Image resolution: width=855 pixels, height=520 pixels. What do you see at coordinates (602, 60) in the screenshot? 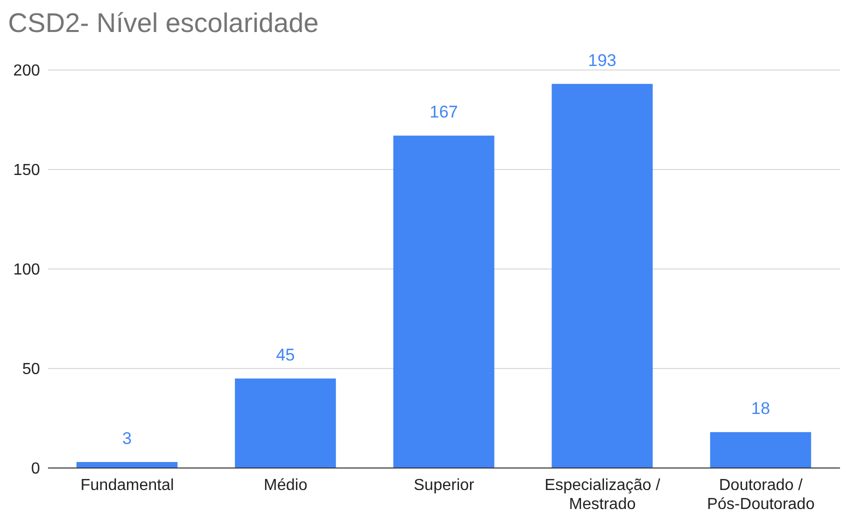
I see `data-label: 193` at bounding box center [602, 60].